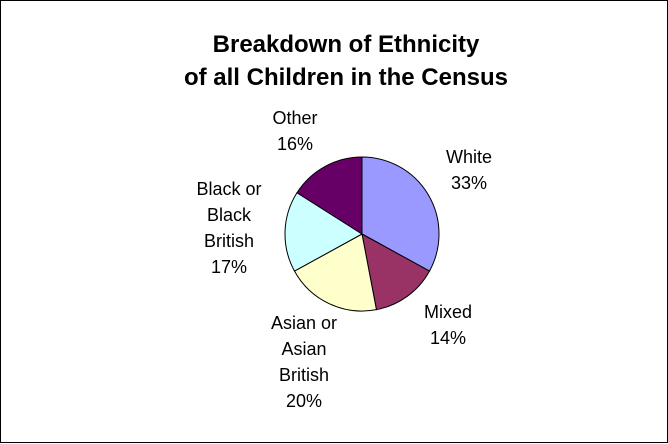 This screenshot has width=668, height=444. I want to click on pie-slice-other, so click(329, 195).